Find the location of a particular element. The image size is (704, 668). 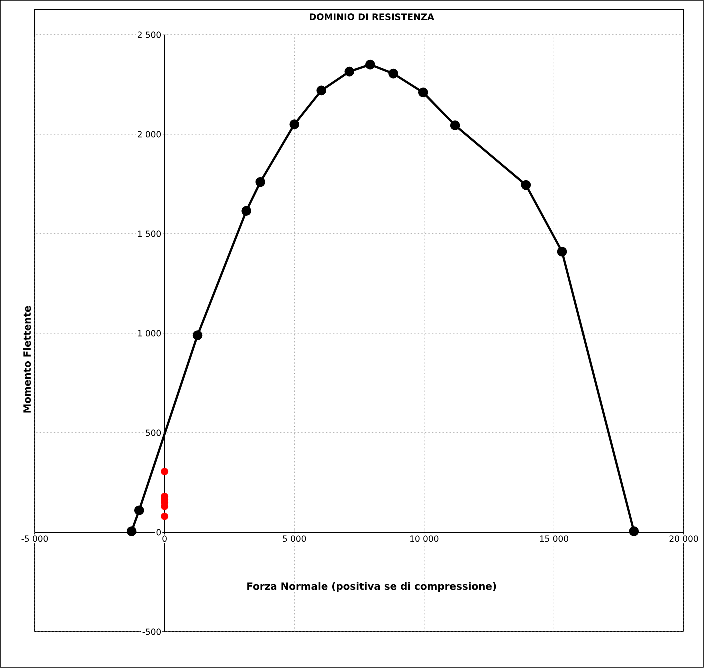

x-tick-label: 0 is located at coordinates (164, 539).